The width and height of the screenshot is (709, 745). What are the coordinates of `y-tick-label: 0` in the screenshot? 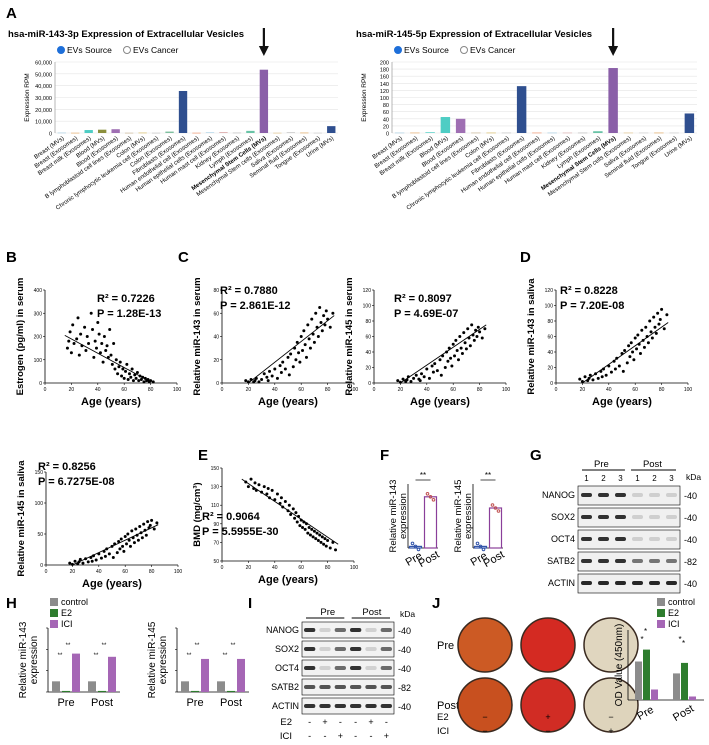 It's located at (50, 135).